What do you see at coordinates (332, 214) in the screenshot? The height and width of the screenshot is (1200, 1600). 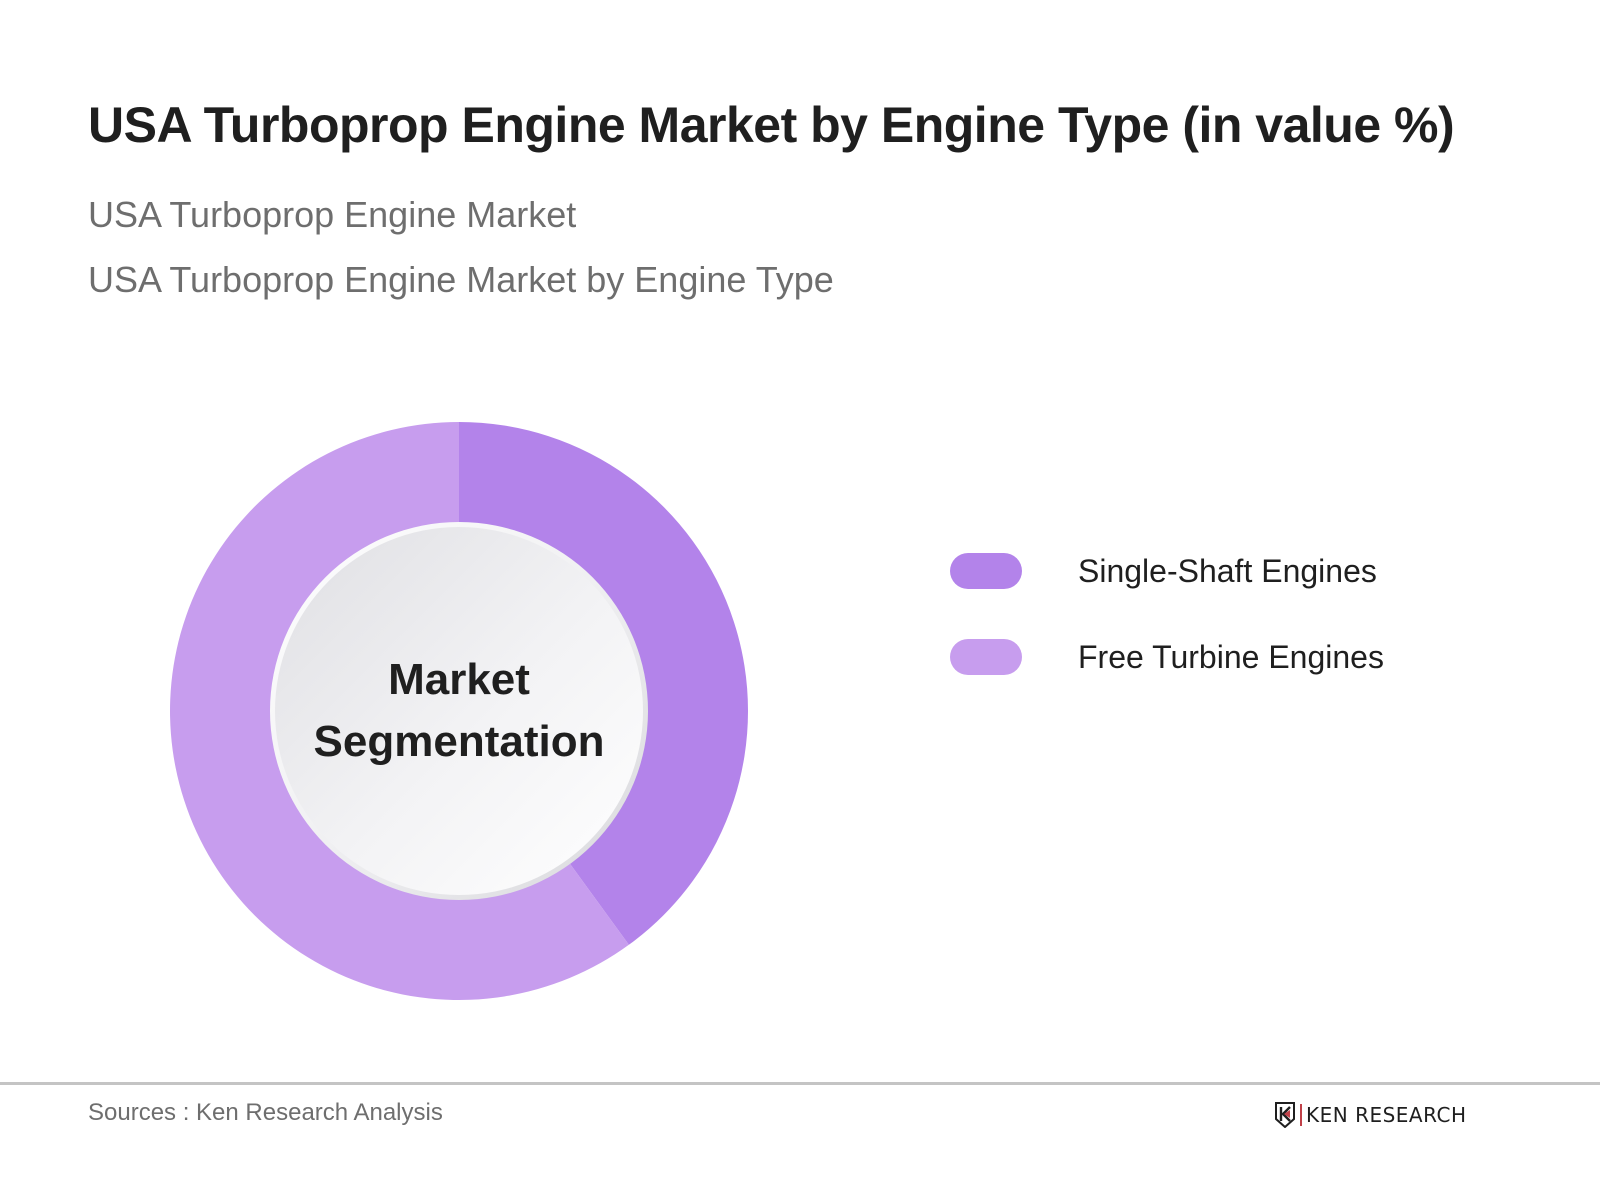 I see `chart-subtitle-market: USA Turboprop Engine Market` at bounding box center [332, 214].